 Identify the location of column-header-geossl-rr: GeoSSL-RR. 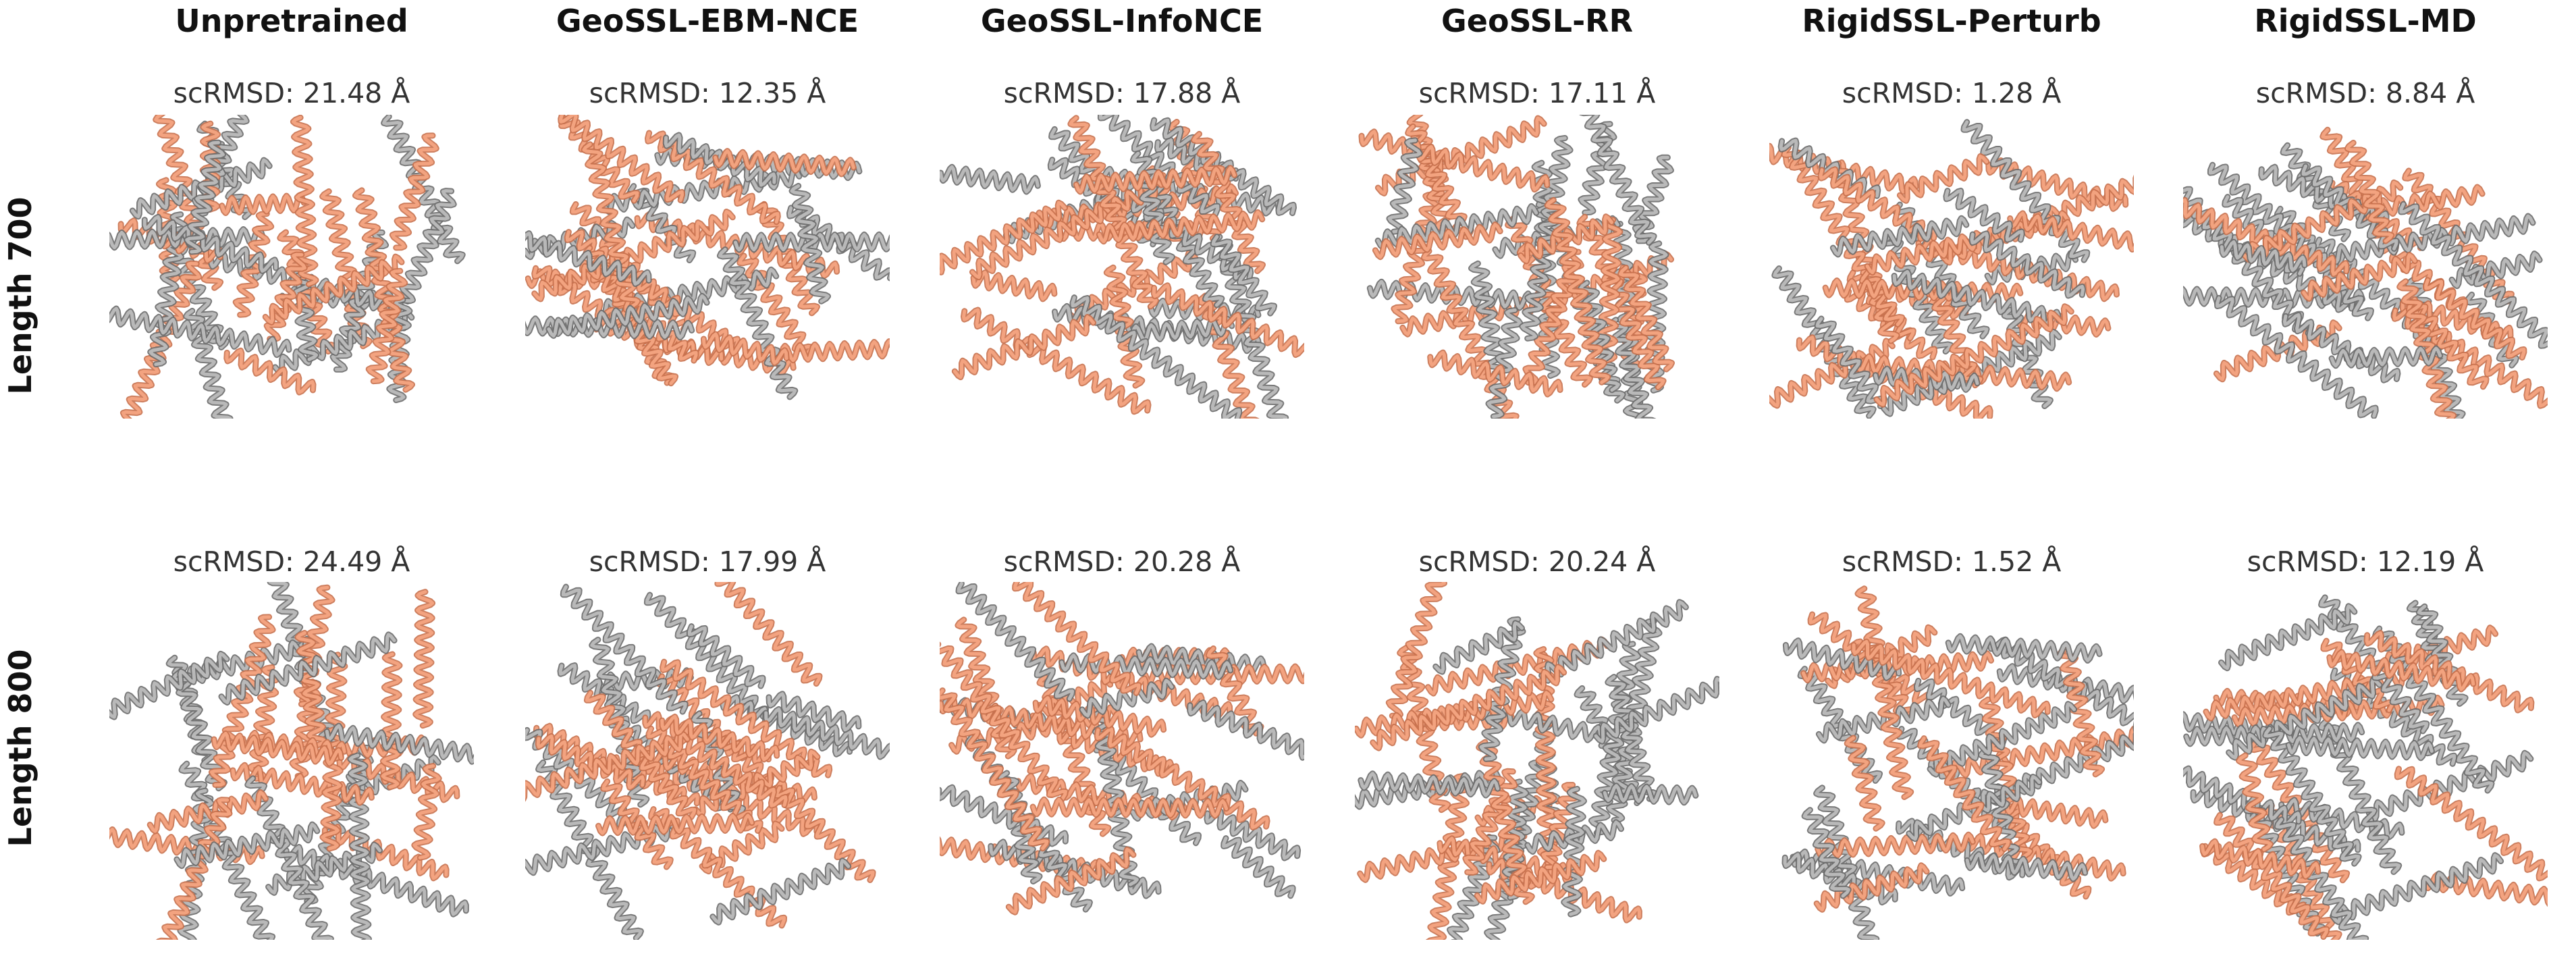
(1537, 21).